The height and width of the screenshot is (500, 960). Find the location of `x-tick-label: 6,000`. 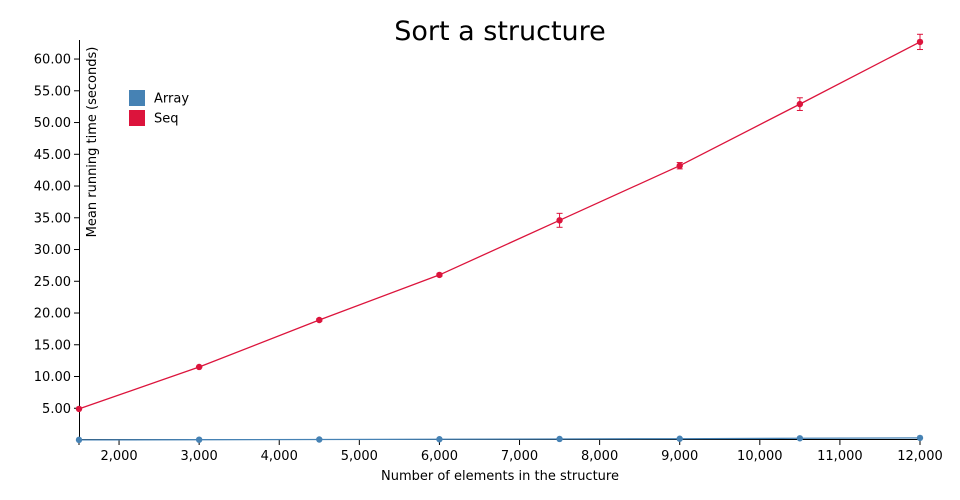

x-tick-label: 6,000 is located at coordinates (439, 456).